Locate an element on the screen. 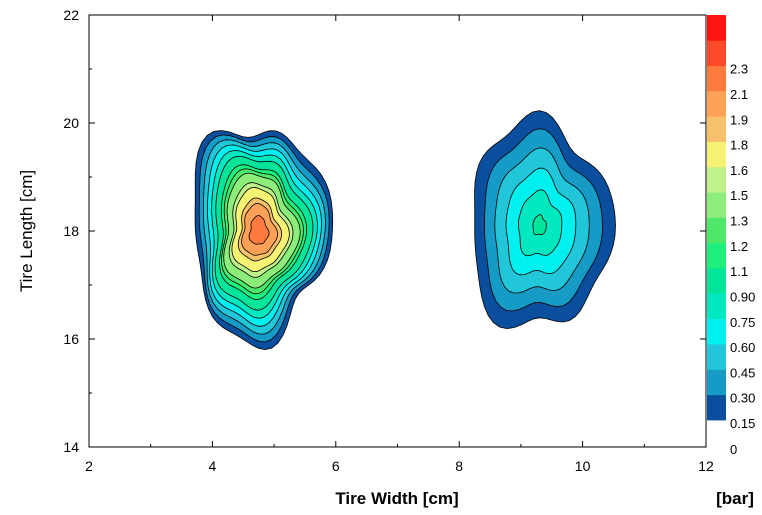  colorbar-tick-label: 0.30 is located at coordinates (742, 398).